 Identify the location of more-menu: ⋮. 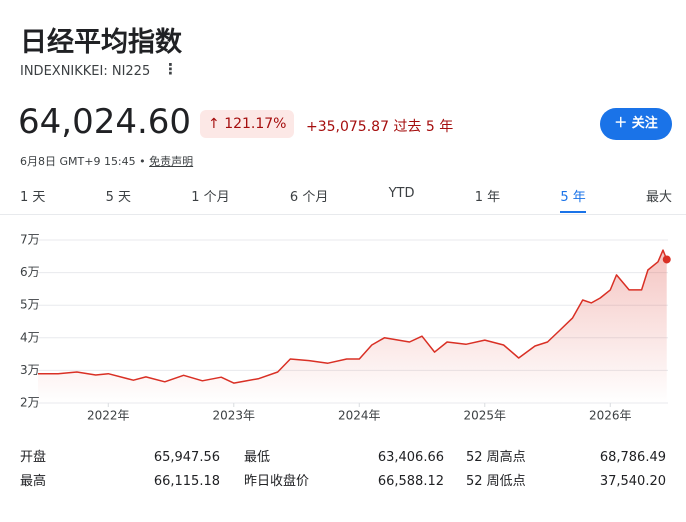
(170, 69).